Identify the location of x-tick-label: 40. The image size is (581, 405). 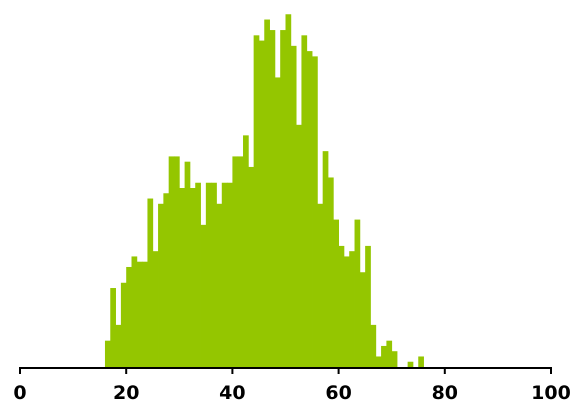
(232, 393).